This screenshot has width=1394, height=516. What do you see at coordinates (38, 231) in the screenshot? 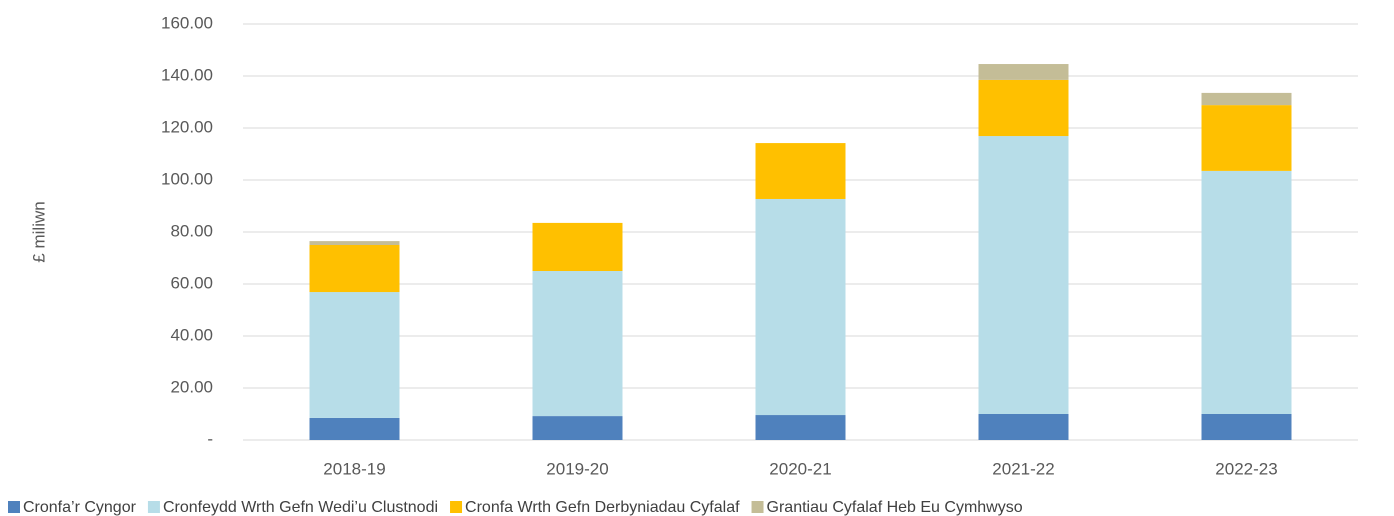
I see `y-axis-label: £ miliwn` at bounding box center [38, 231].